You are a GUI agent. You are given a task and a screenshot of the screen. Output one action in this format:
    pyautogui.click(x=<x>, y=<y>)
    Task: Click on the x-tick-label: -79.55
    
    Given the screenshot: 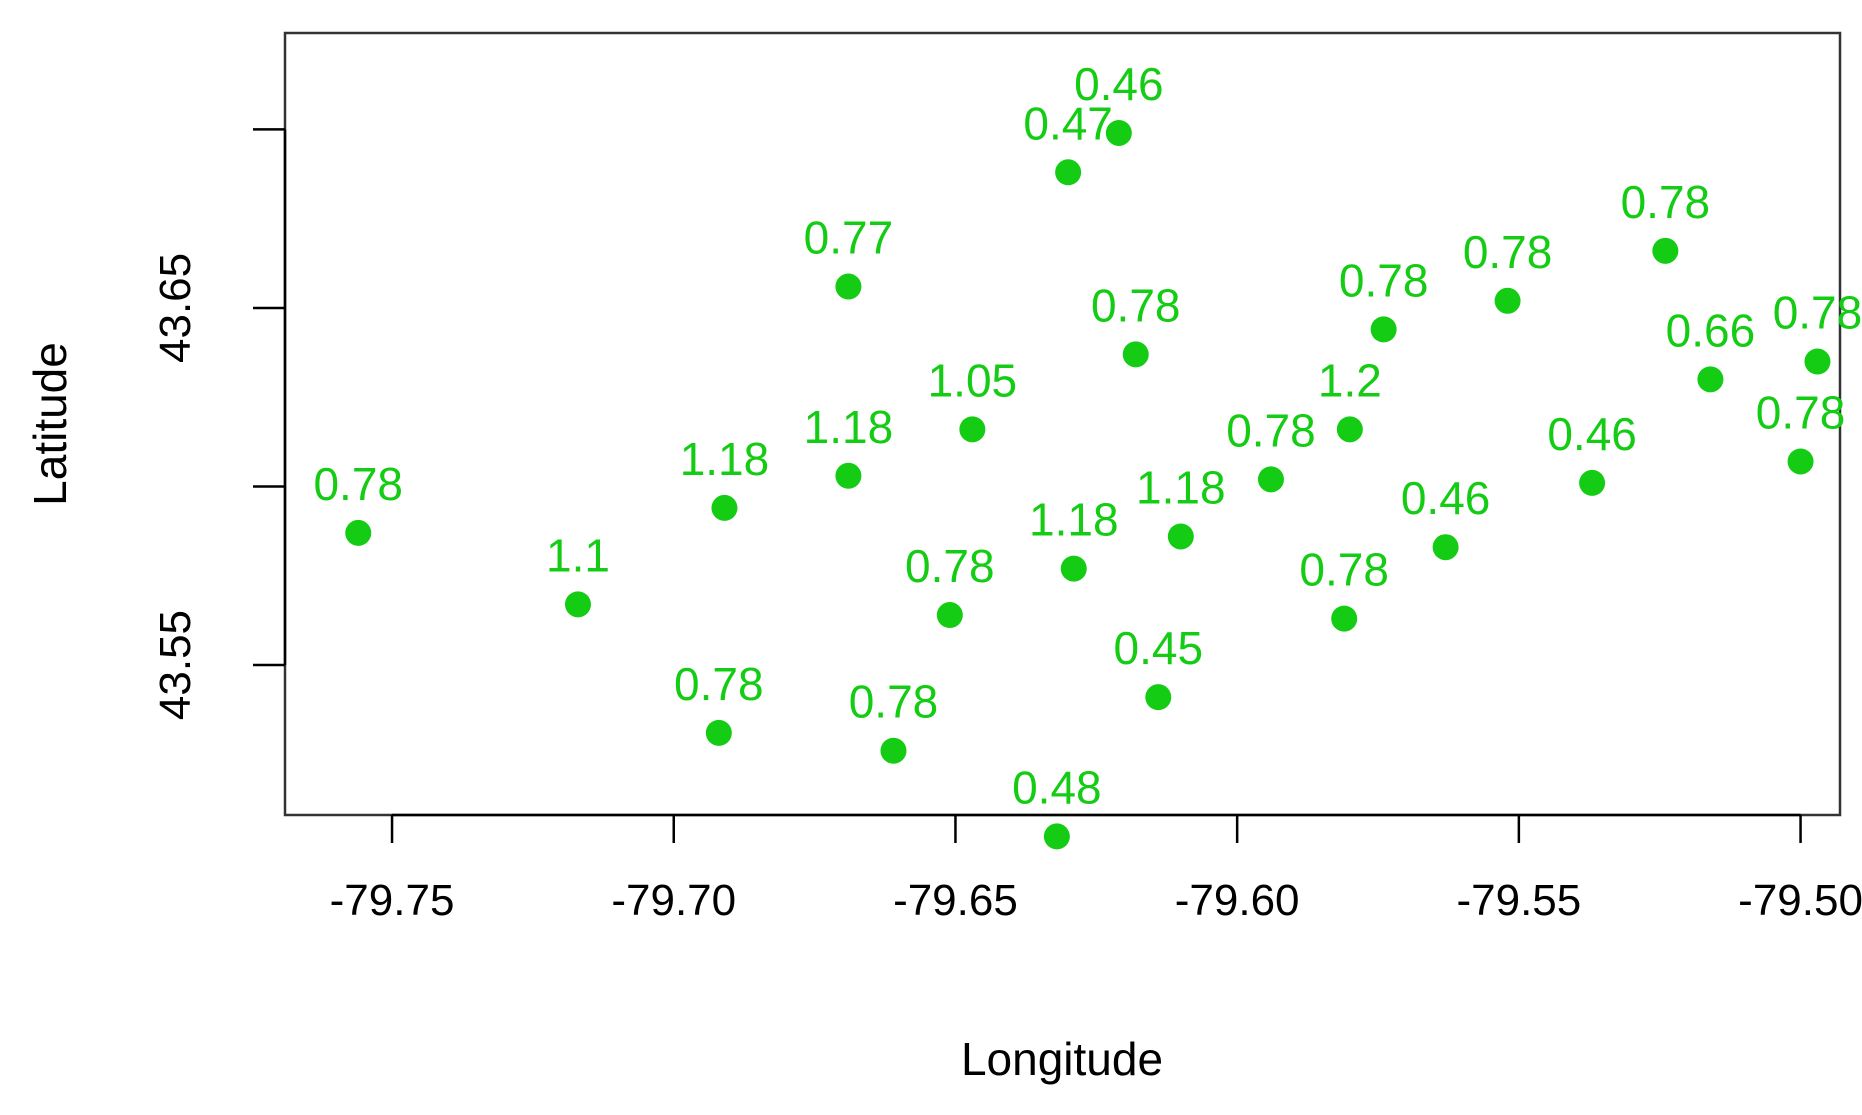 What is the action you would take?
    pyautogui.click(x=1518, y=900)
    